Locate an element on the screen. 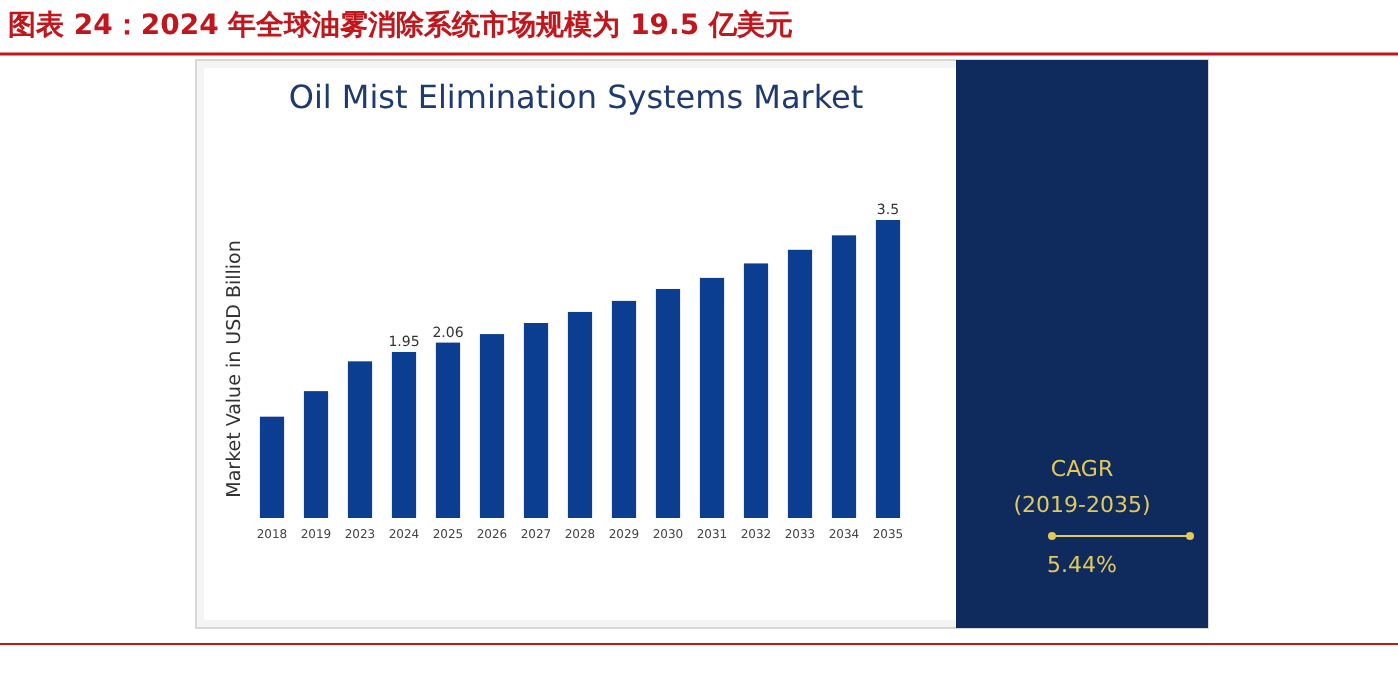 This screenshot has height=680, width=1398. y-axis-title: Market Value in USD Billion is located at coordinates (235, 369).